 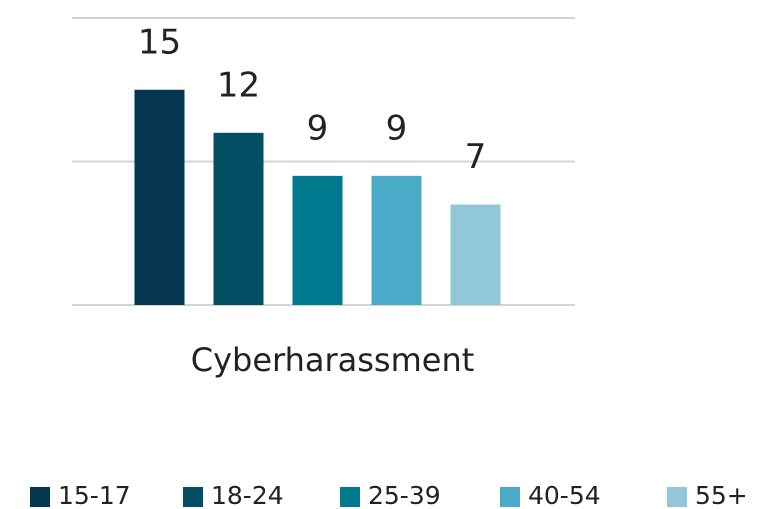 I want to click on legend-label: 25-39, so click(x=404, y=495).